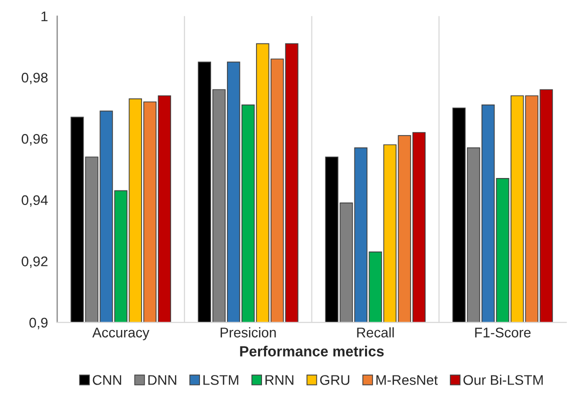 This screenshot has width=572, height=403. I want to click on y-tick-label: 0,92, so click(35, 262).